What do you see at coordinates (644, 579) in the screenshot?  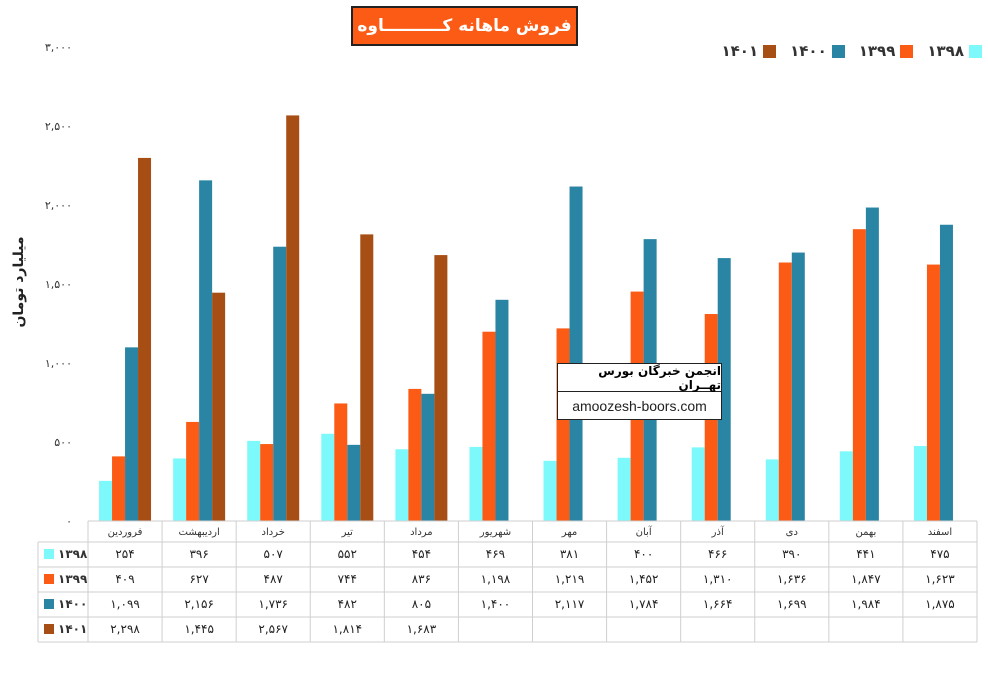 I see `data-label: ۱,۴۵۲` at bounding box center [644, 579].